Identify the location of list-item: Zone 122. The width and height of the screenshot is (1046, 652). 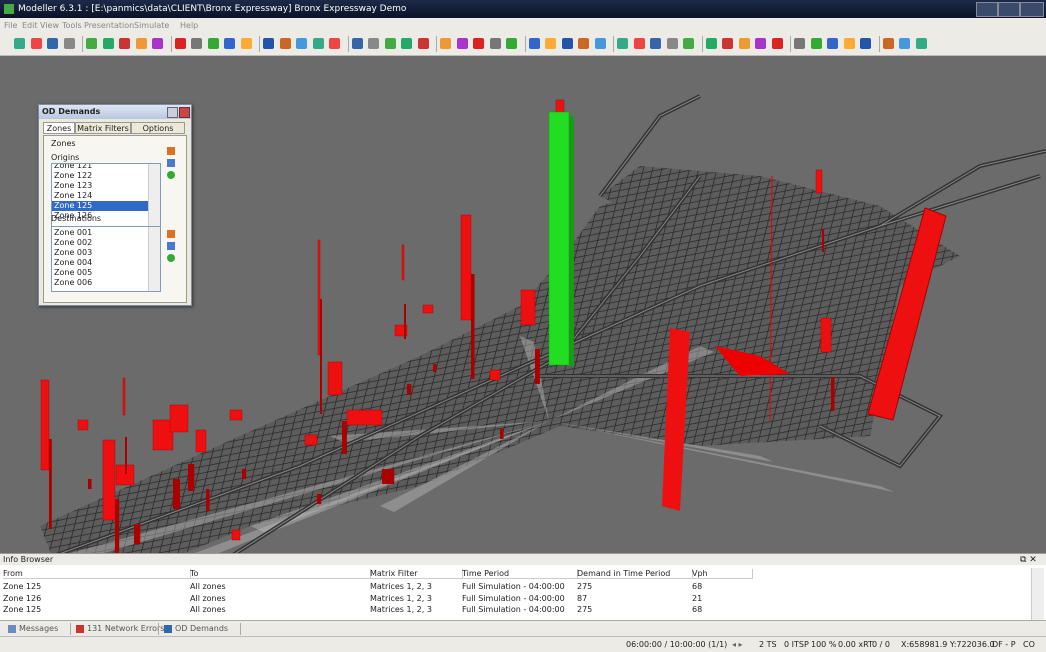
(73, 175).